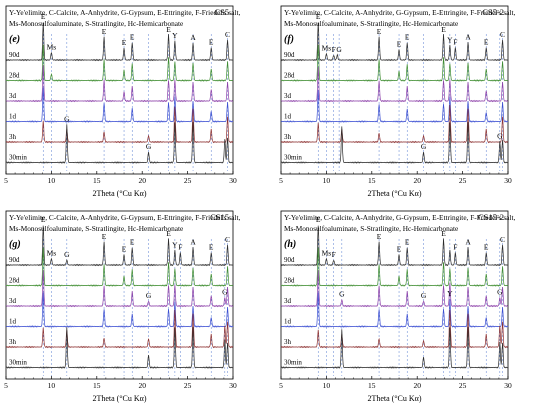 This screenshot has height=410, width=550. I want to click on panel-title: CS15, so click(219, 217).